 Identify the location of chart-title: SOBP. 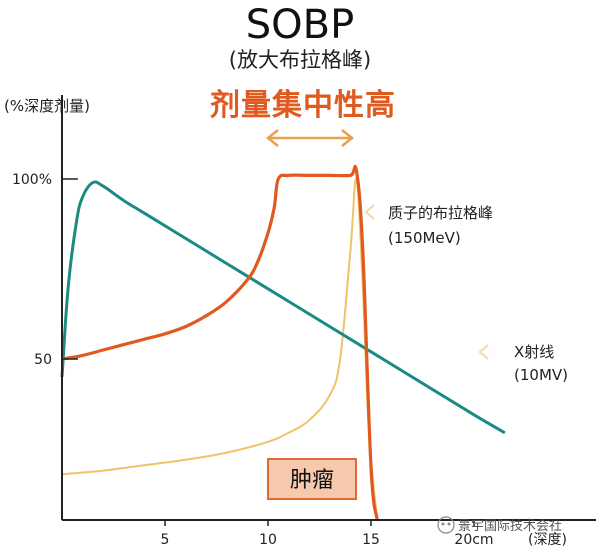
(300, 25).